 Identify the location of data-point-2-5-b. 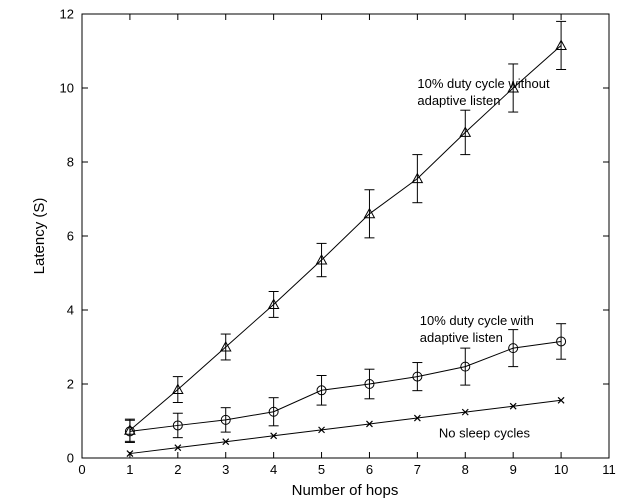
(369, 424).